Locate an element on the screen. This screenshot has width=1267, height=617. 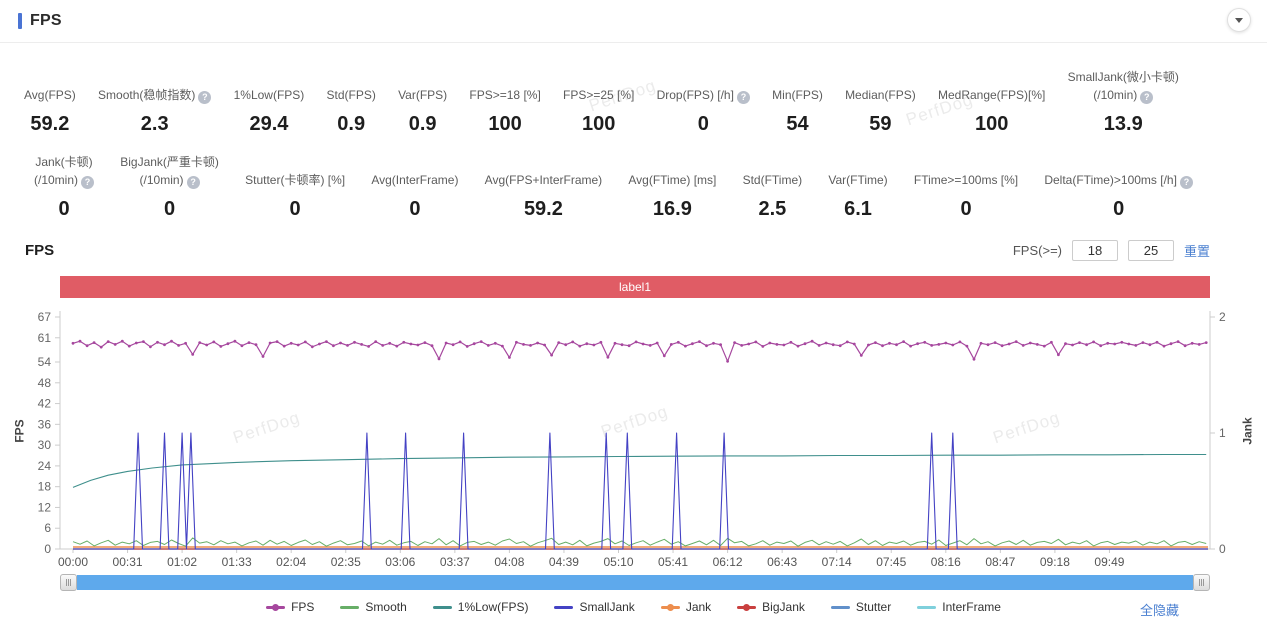
y-left-tick-label: 61 is located at coordinates (45, 338).